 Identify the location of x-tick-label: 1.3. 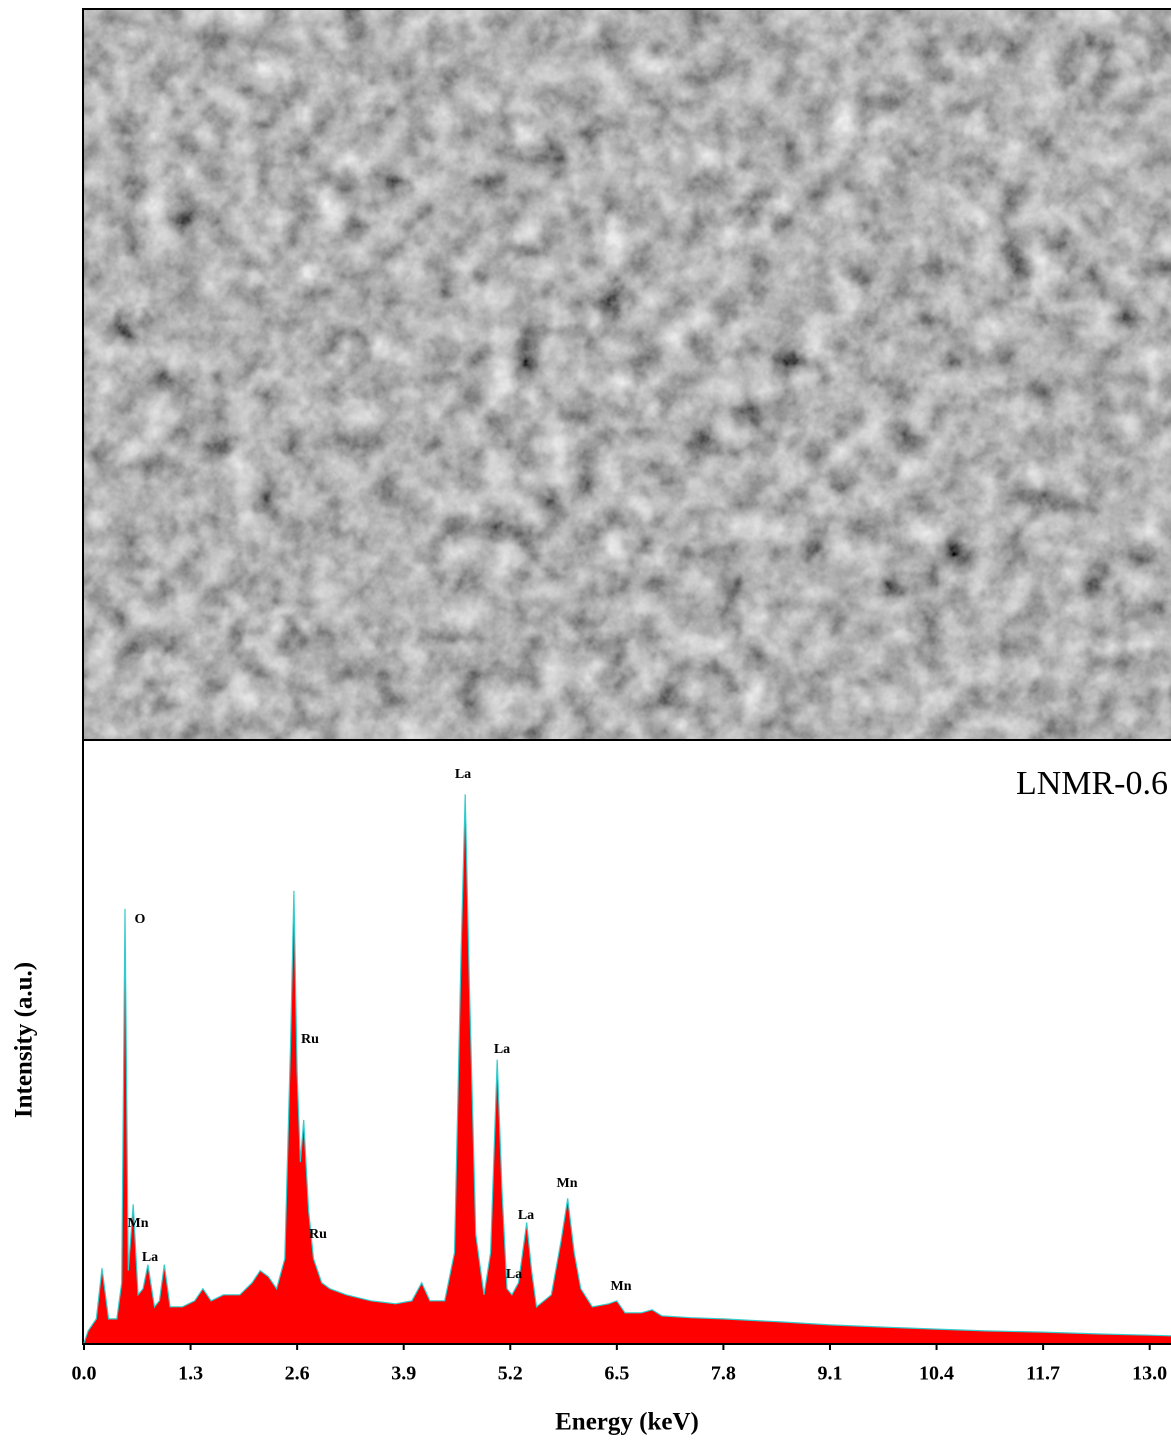
(190, 1374).